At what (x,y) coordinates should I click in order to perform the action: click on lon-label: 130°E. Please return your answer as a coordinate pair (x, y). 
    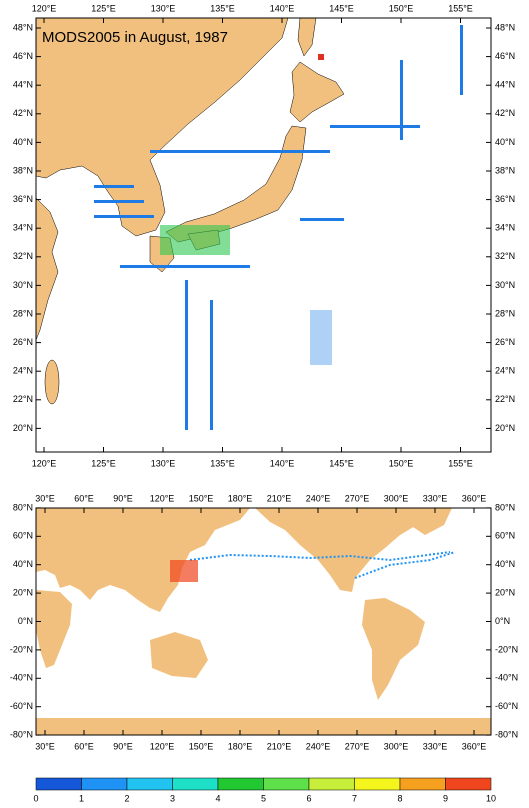
    Looking at the image, I should click on (163, 8).